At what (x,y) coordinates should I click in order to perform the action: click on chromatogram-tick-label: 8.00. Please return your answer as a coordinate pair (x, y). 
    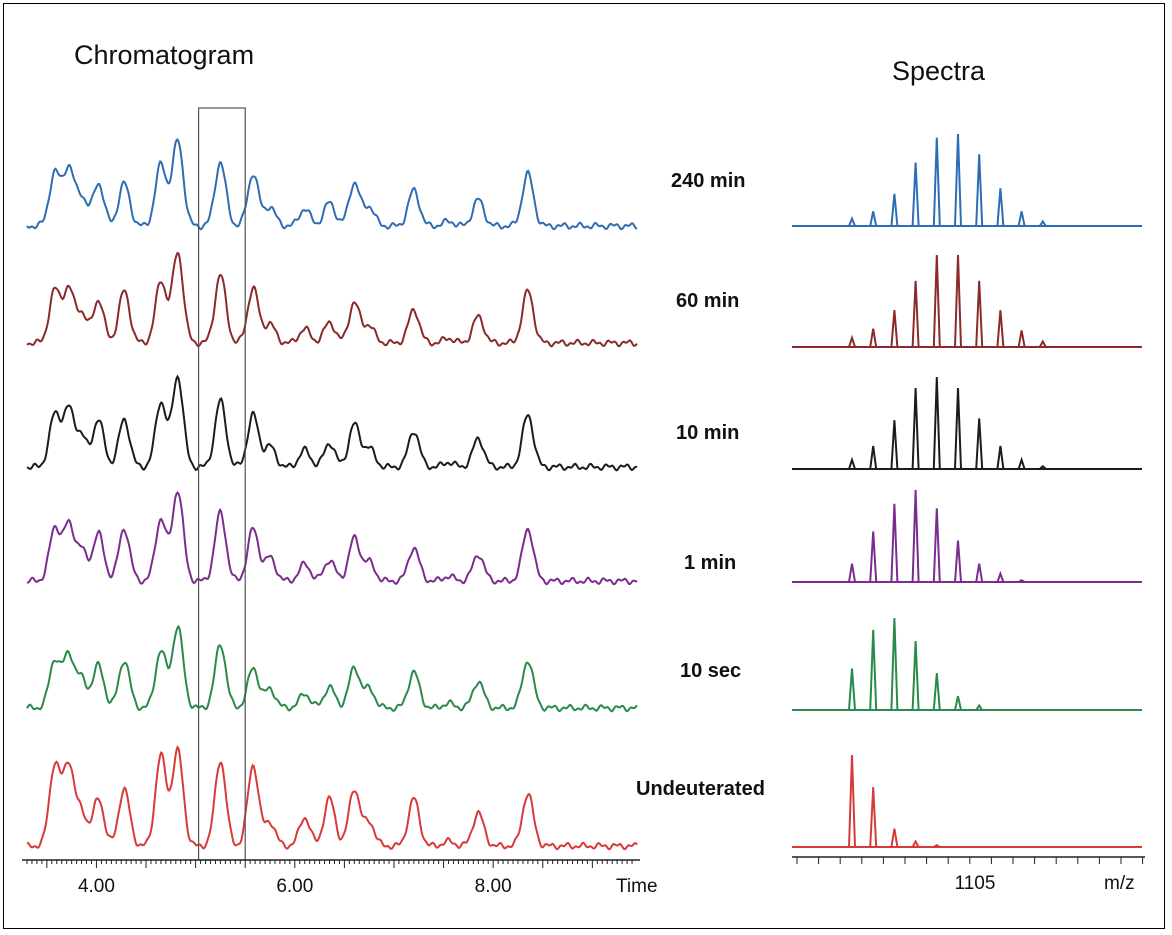
    Looking at the image, I should click on (493, 886).